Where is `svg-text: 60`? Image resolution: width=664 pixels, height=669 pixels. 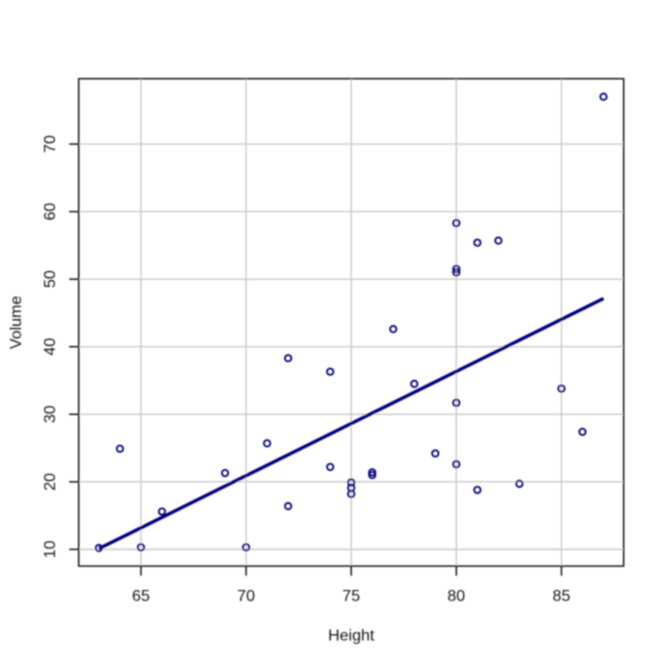
svg-text: 60 is located at coordinates (50, 212).